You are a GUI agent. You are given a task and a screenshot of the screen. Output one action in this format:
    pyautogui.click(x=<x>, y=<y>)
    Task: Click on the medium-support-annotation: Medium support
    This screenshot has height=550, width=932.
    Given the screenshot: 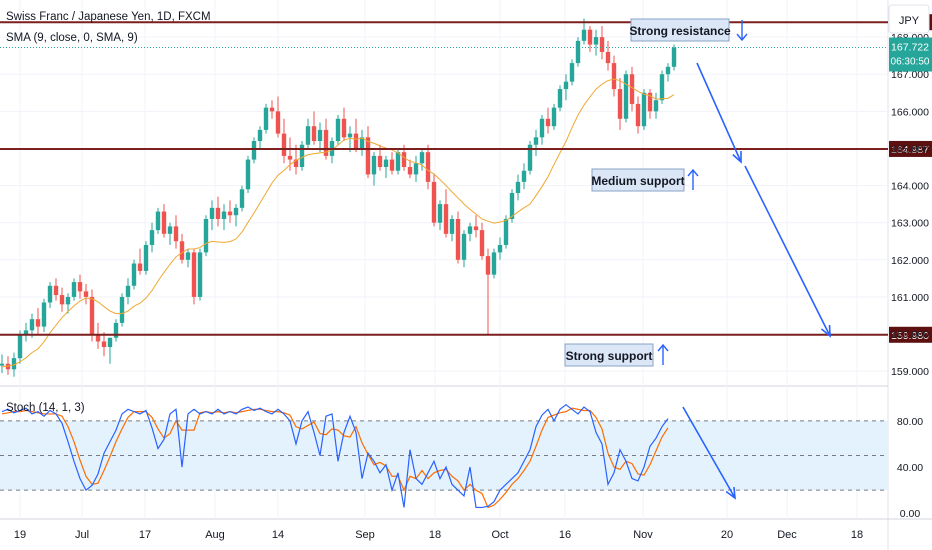 What is the action you would take?
    pyautogui.click(x=645, y=180)
    